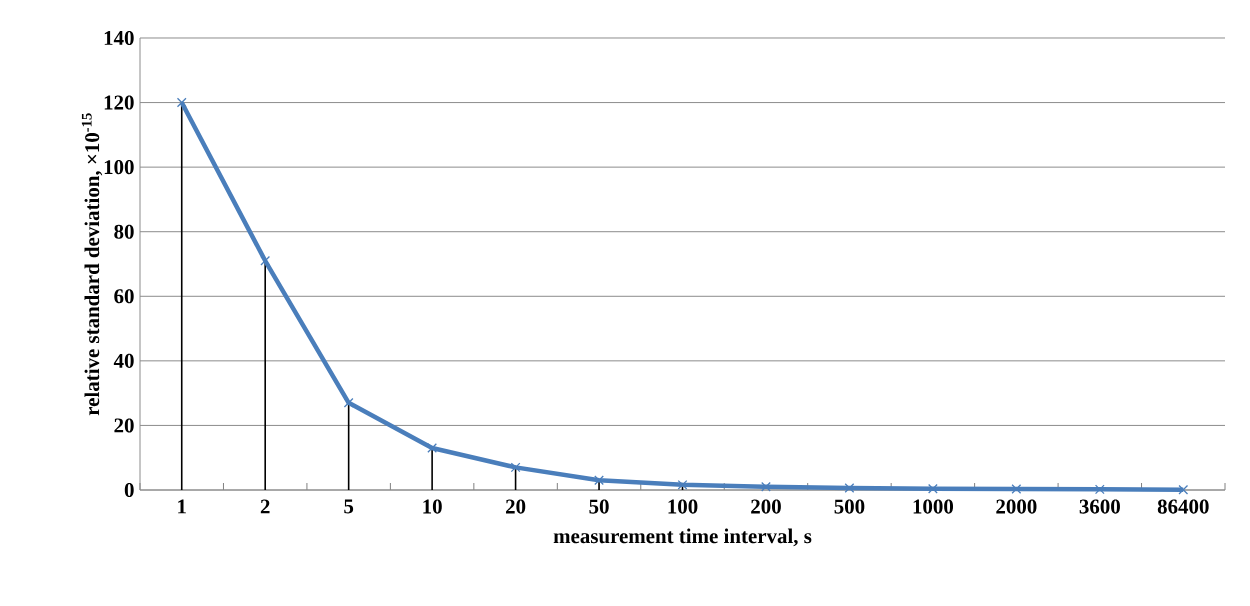  Describe the element at coordinates (124, 296) in the screenshot. I see `y-tick-label: 60` at that location.